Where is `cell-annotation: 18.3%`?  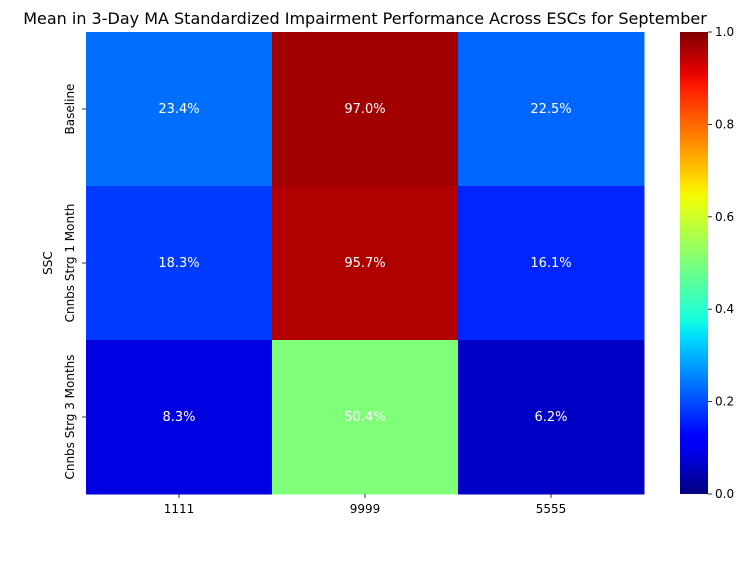 cell-annotation: 18.3% is located at coordinates (178, 263).